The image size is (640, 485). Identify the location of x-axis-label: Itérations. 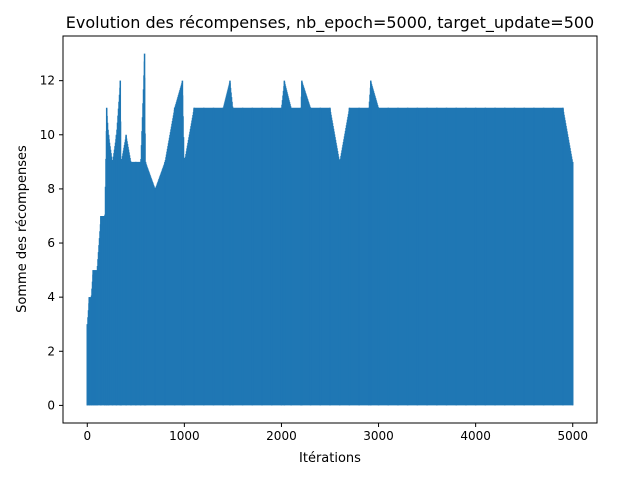
(330, 458).